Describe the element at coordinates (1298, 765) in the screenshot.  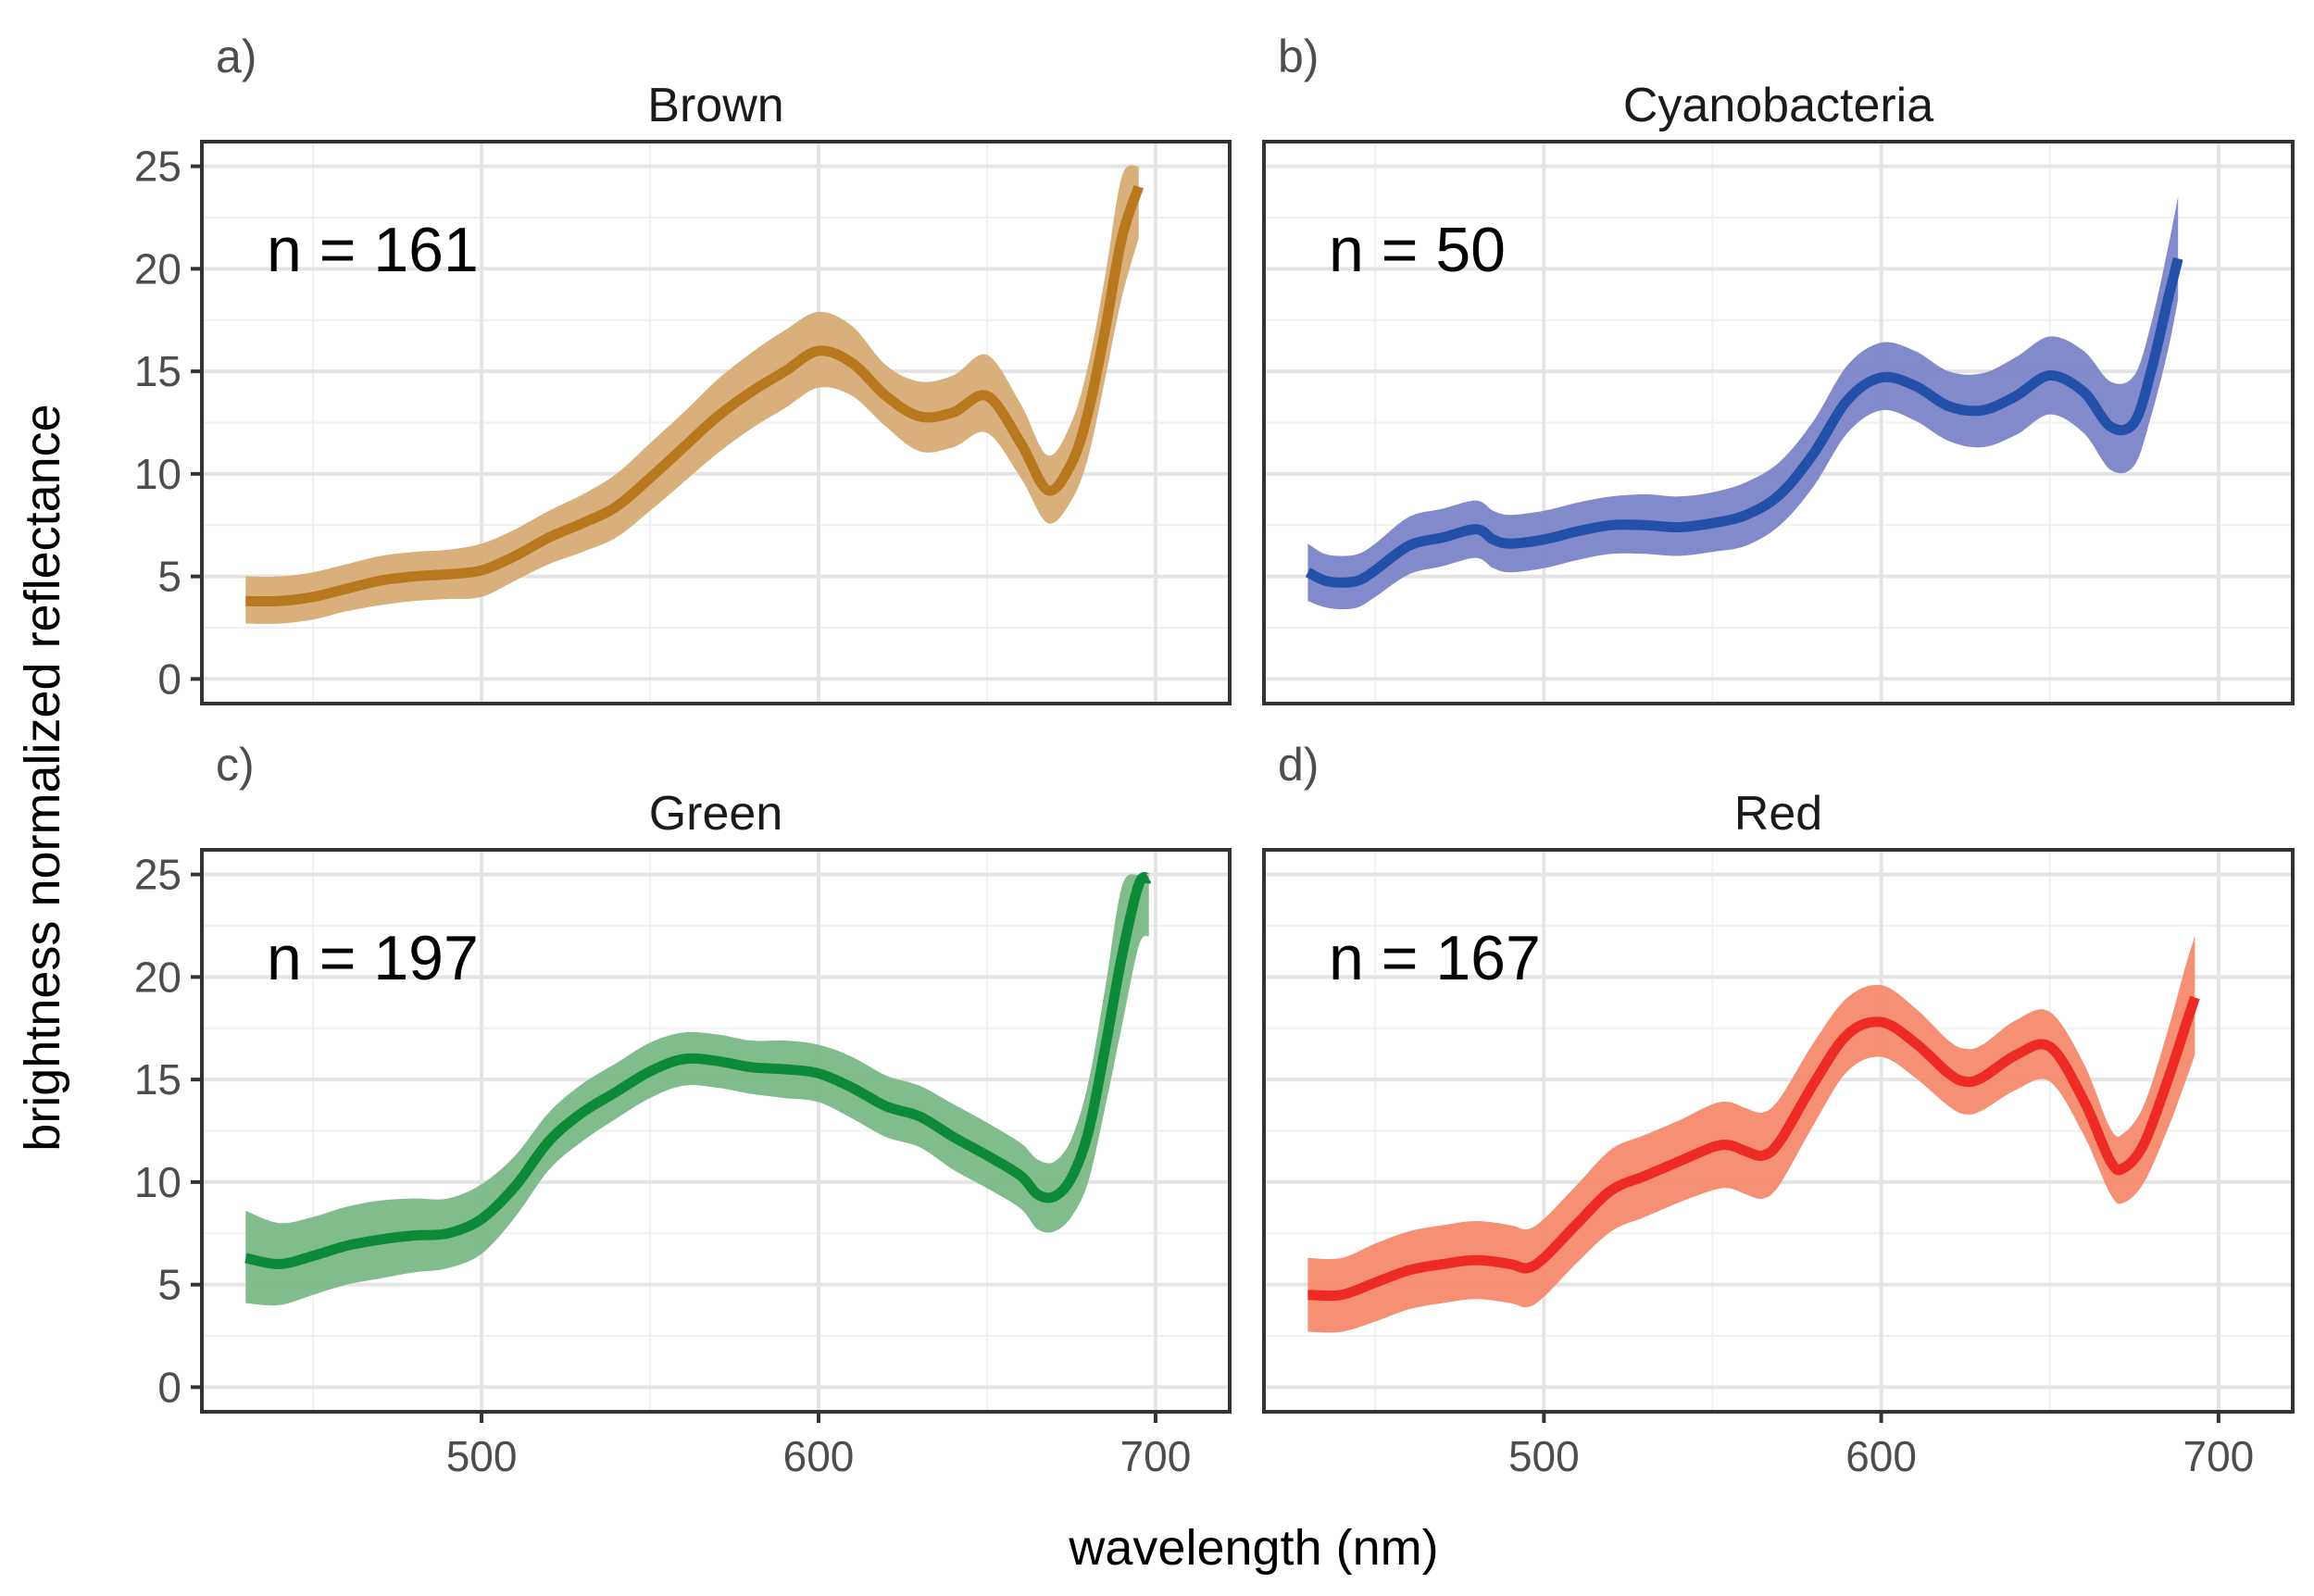
I see `panel-label: d)` at that location.